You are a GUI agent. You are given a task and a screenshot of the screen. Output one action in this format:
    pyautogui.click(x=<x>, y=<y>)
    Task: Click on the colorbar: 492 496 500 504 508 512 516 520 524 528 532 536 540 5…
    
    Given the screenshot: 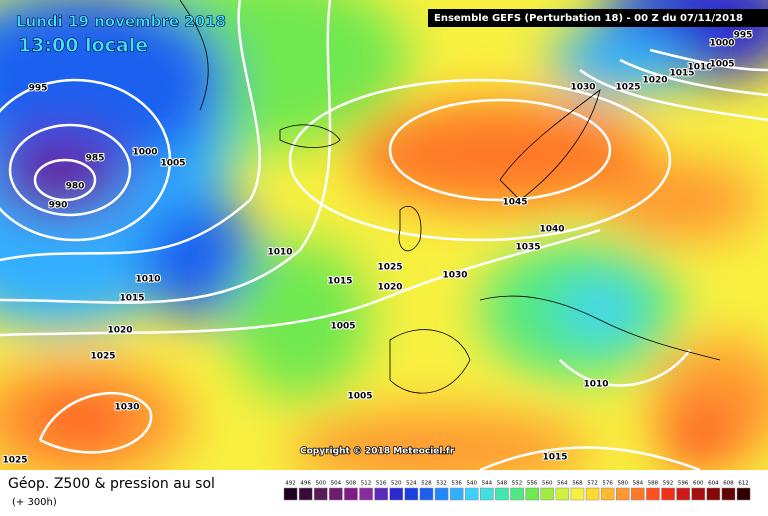 What is the action you would take?
    pyautogui.click(x=517, y=491)
    